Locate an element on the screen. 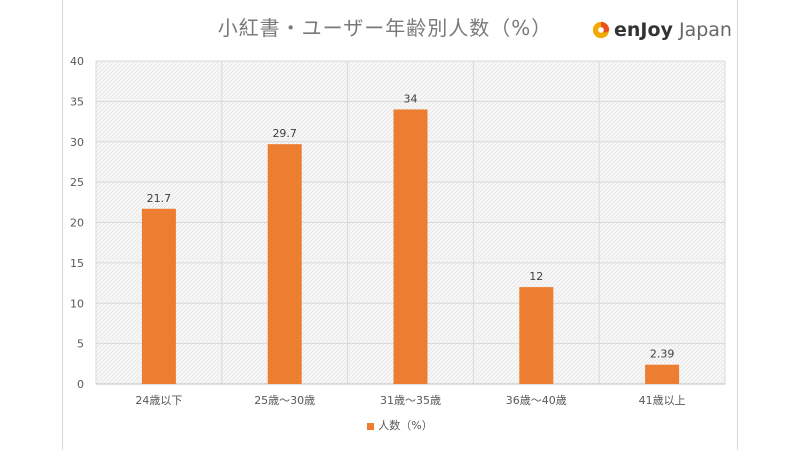 The image size is (800, 450). data-label: 34 is located at coordinates (411, 98).